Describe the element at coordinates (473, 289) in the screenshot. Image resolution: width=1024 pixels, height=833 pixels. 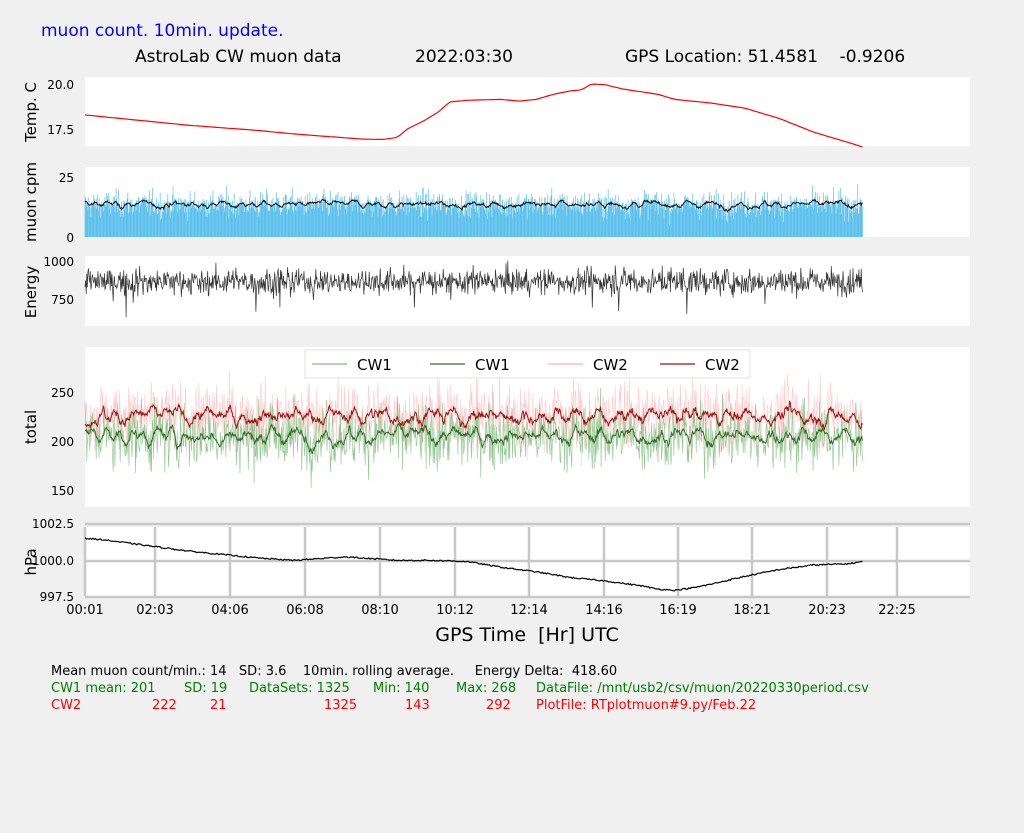
I see `energy-line` at that location.